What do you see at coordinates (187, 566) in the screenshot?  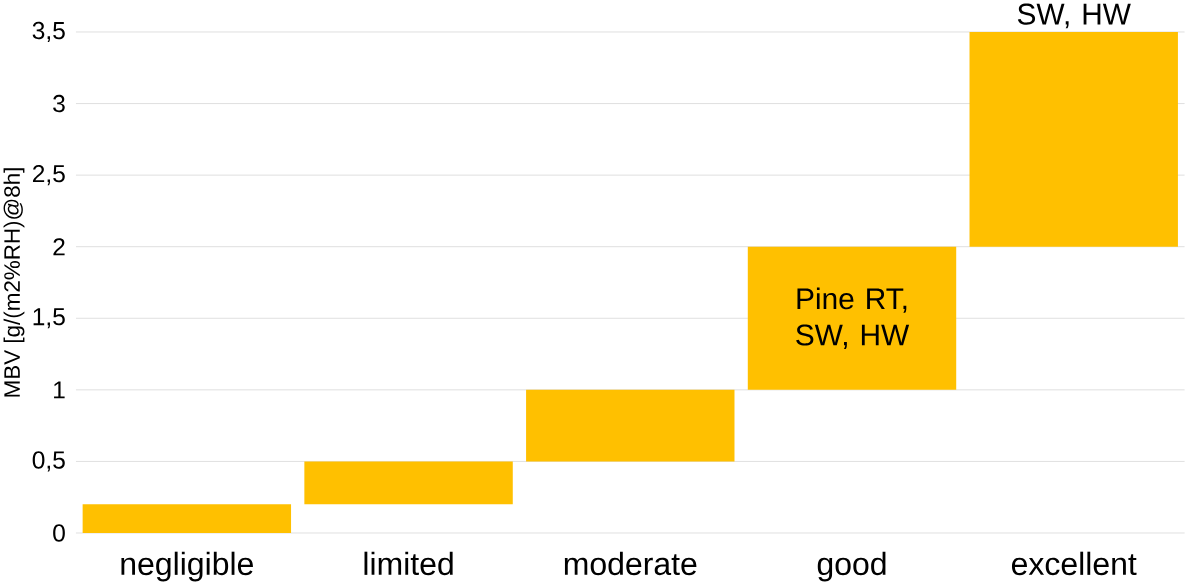 I see `x-tick-label: negligible` at bounding box center [187, 566].